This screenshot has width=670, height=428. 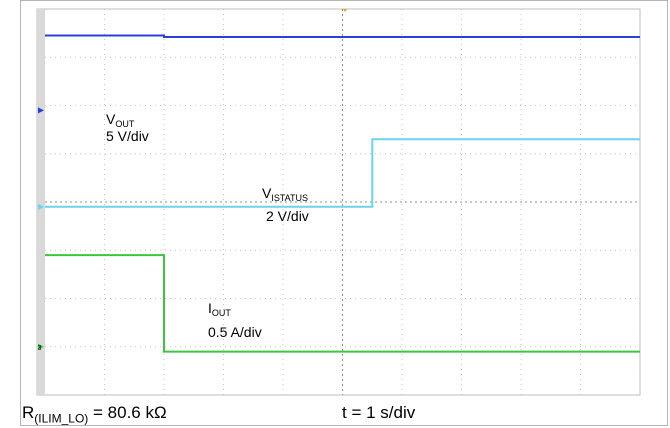 I want to click on trace-vout, so click(x=342, y=36).